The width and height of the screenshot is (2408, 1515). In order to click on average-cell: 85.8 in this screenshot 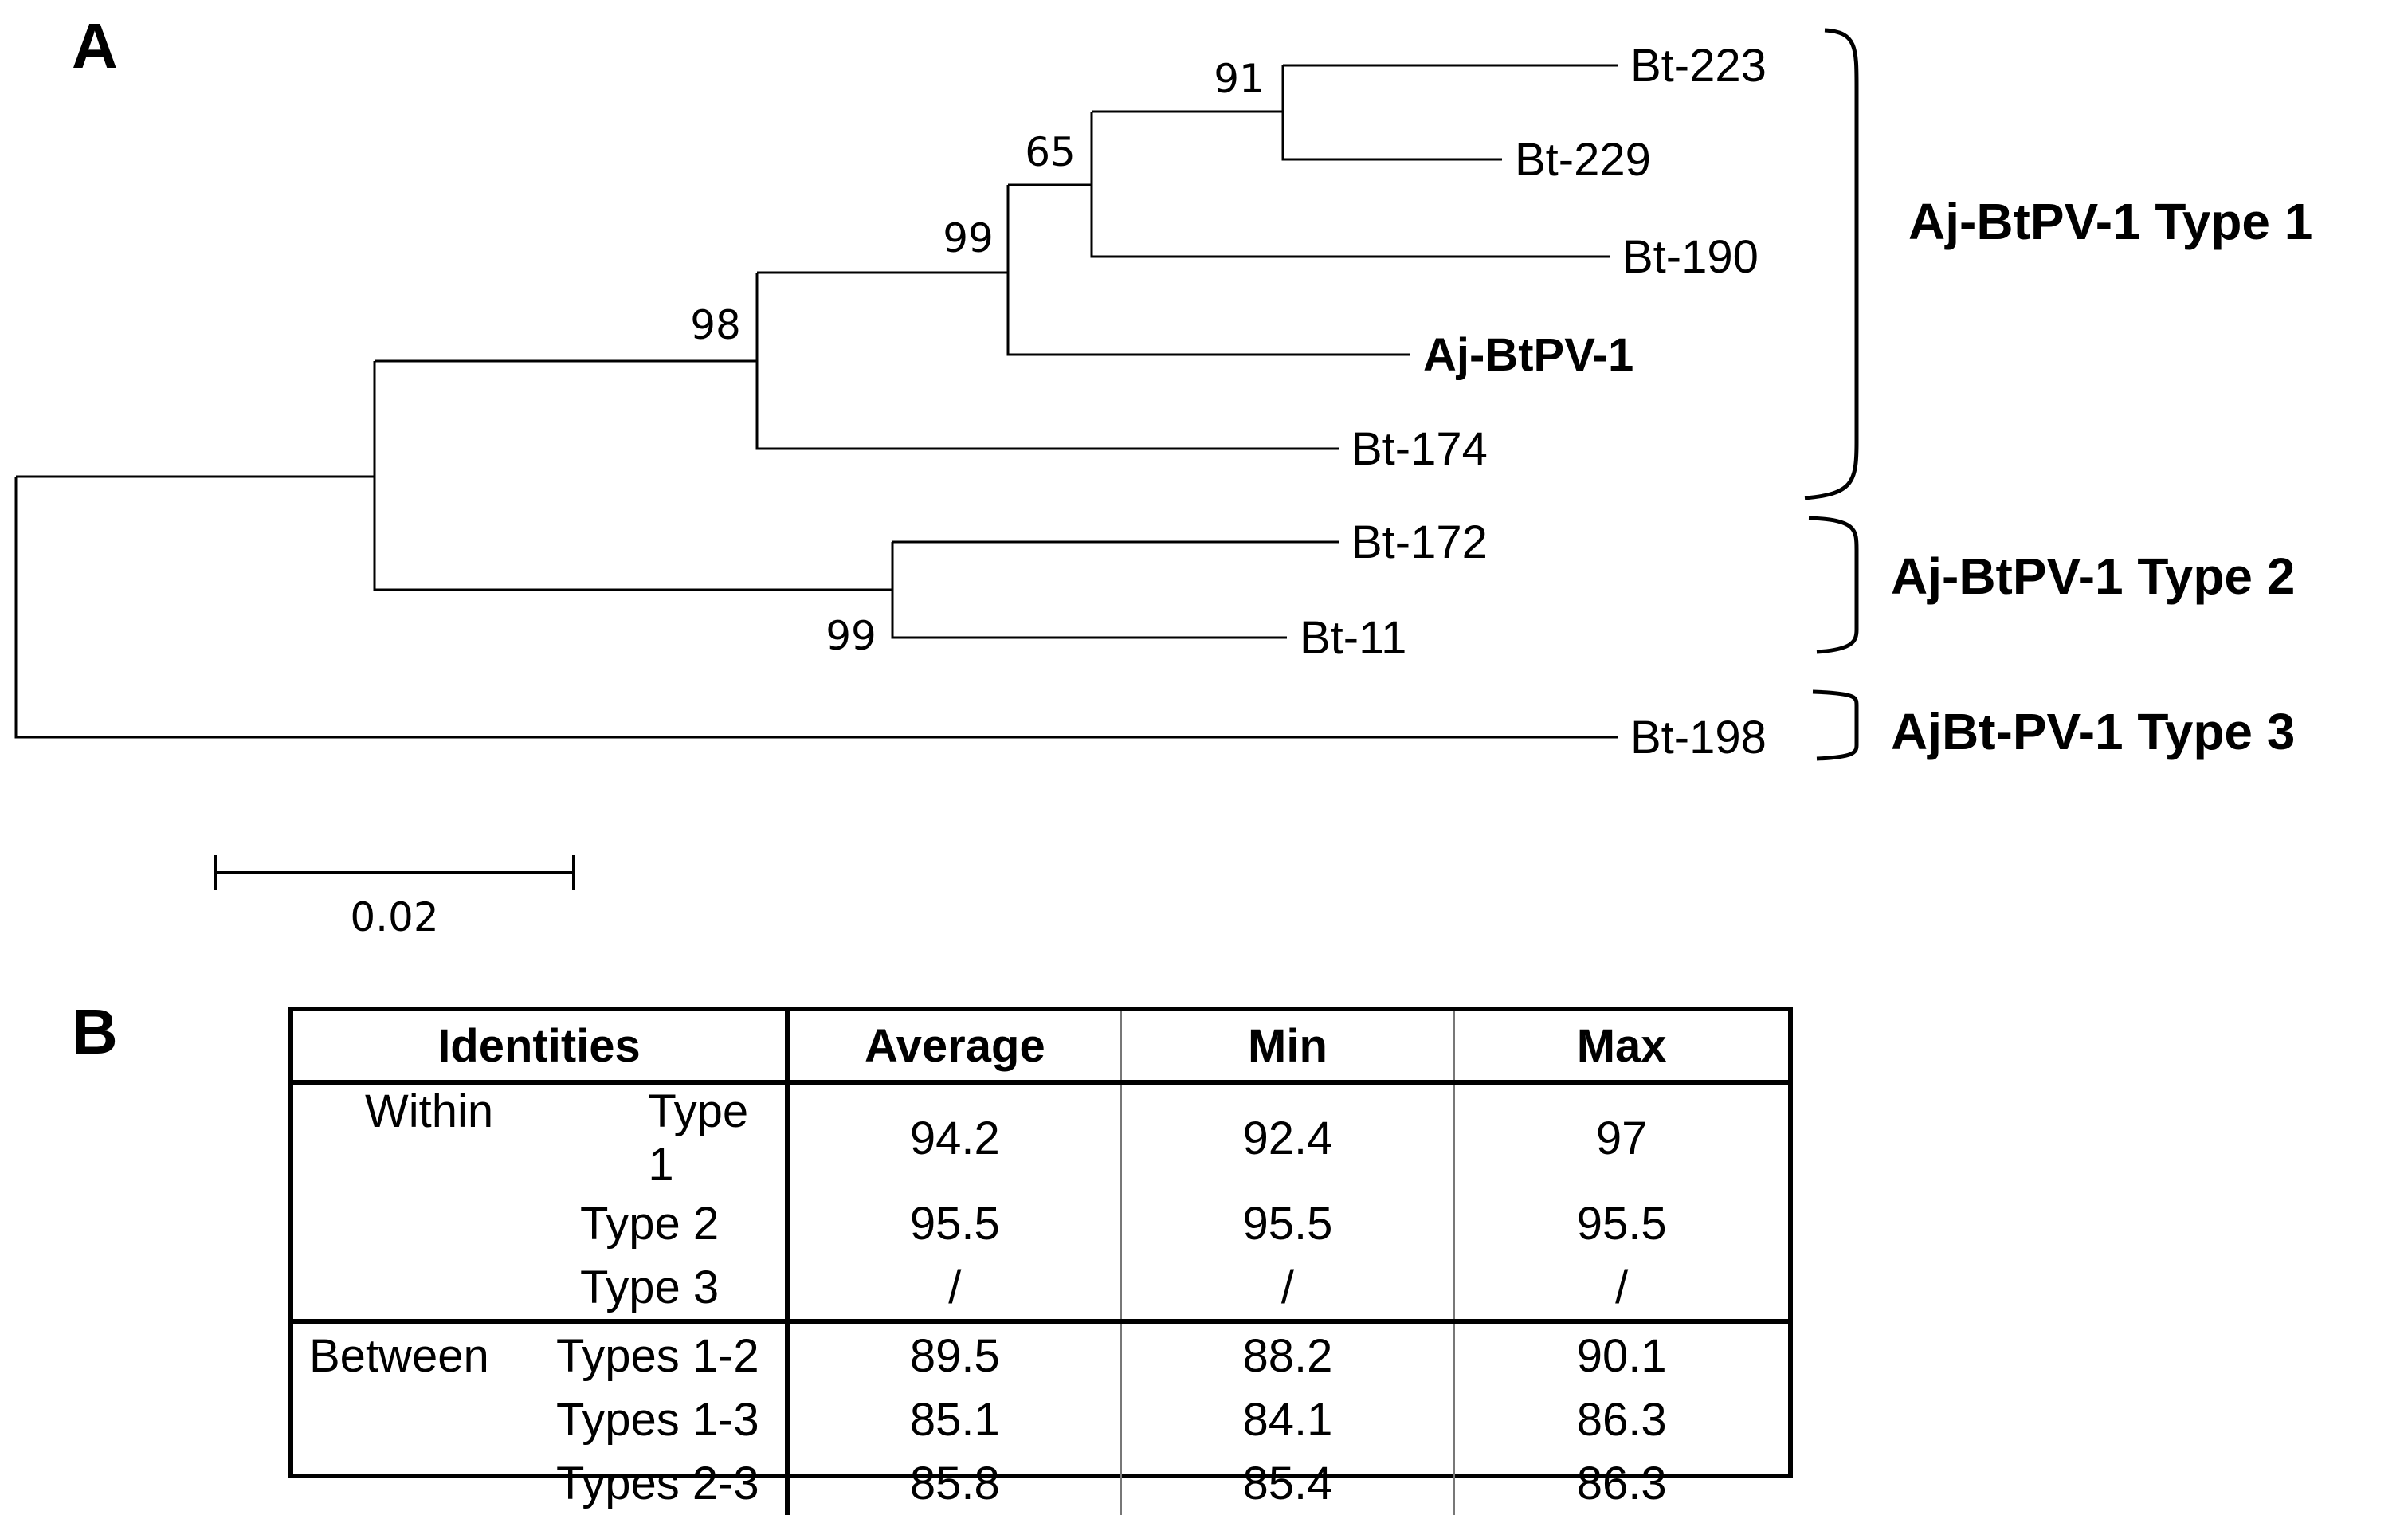, I will do `click(954, 1483)`.